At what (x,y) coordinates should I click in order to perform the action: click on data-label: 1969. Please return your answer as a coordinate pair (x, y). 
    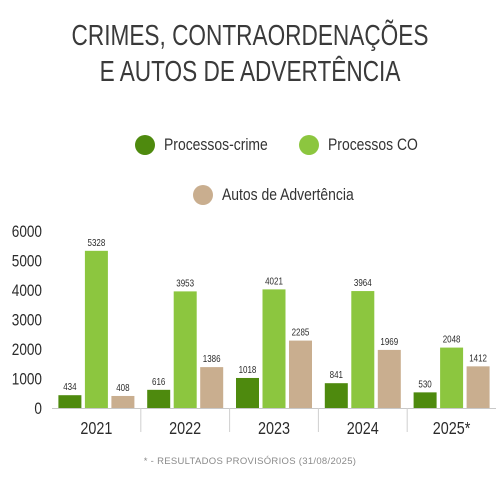
    Looking at the image, I should click on (389, 341).